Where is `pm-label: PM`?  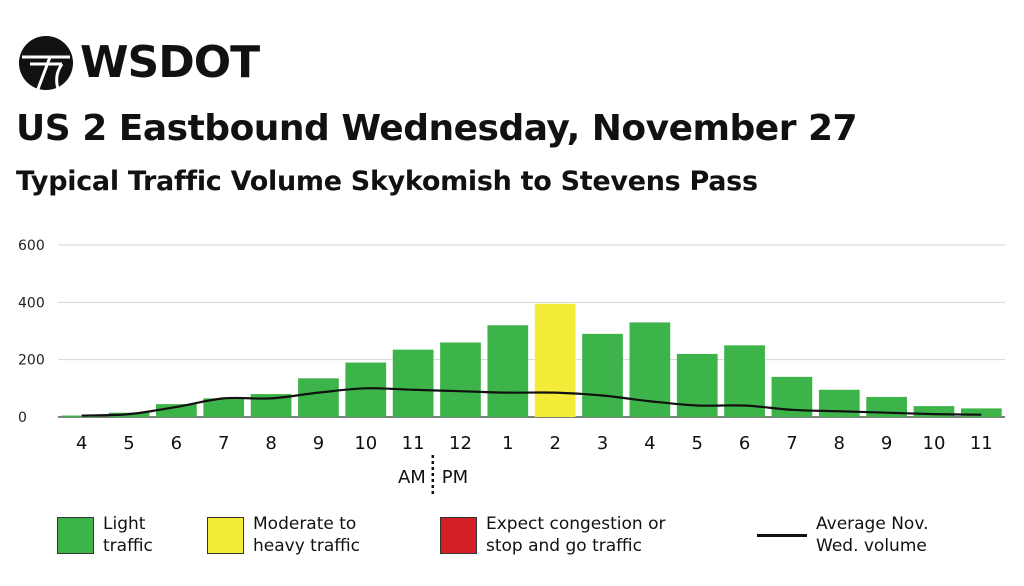
pm-label: PM is located at coordinates (455, 477).